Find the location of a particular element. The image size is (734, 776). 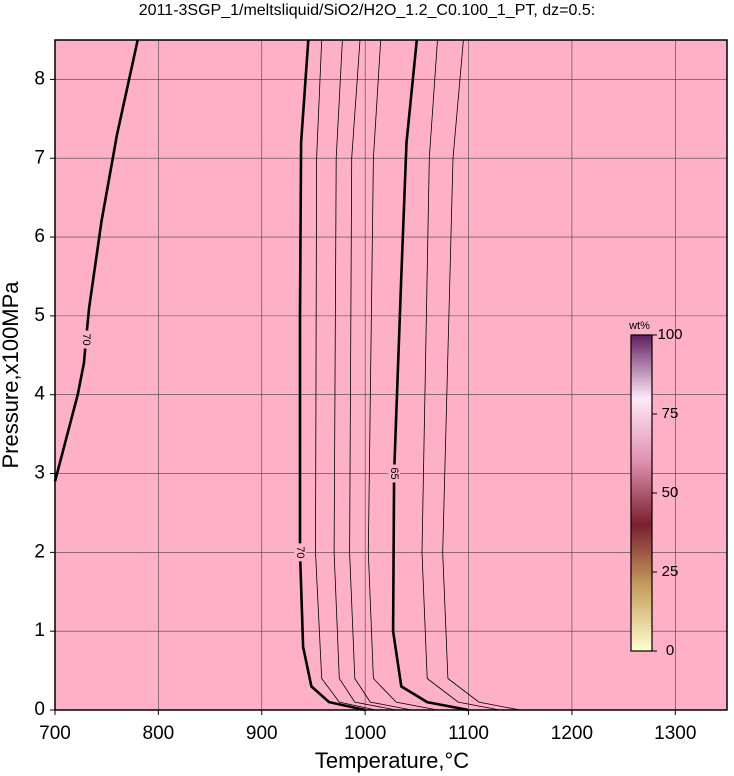

y-tick-label: 5 is located at coordinates (39, 315).